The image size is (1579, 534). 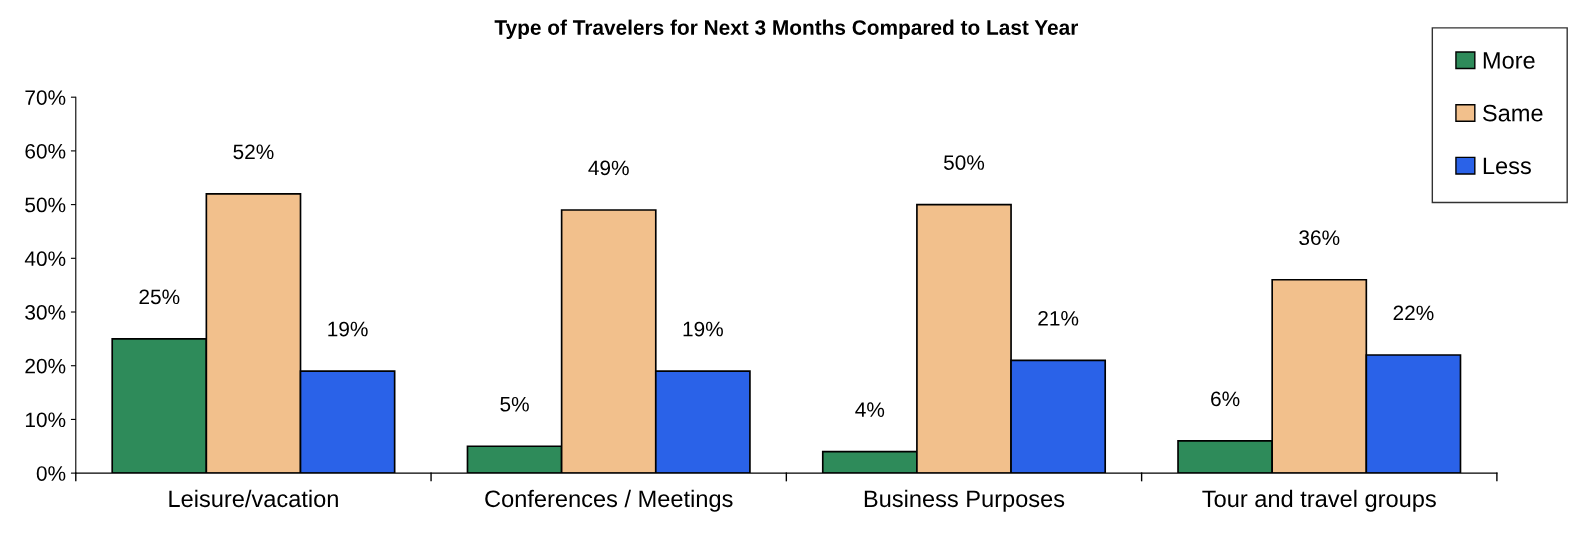 I want to click on legend-label: Same, so click(x=1512, y=113).